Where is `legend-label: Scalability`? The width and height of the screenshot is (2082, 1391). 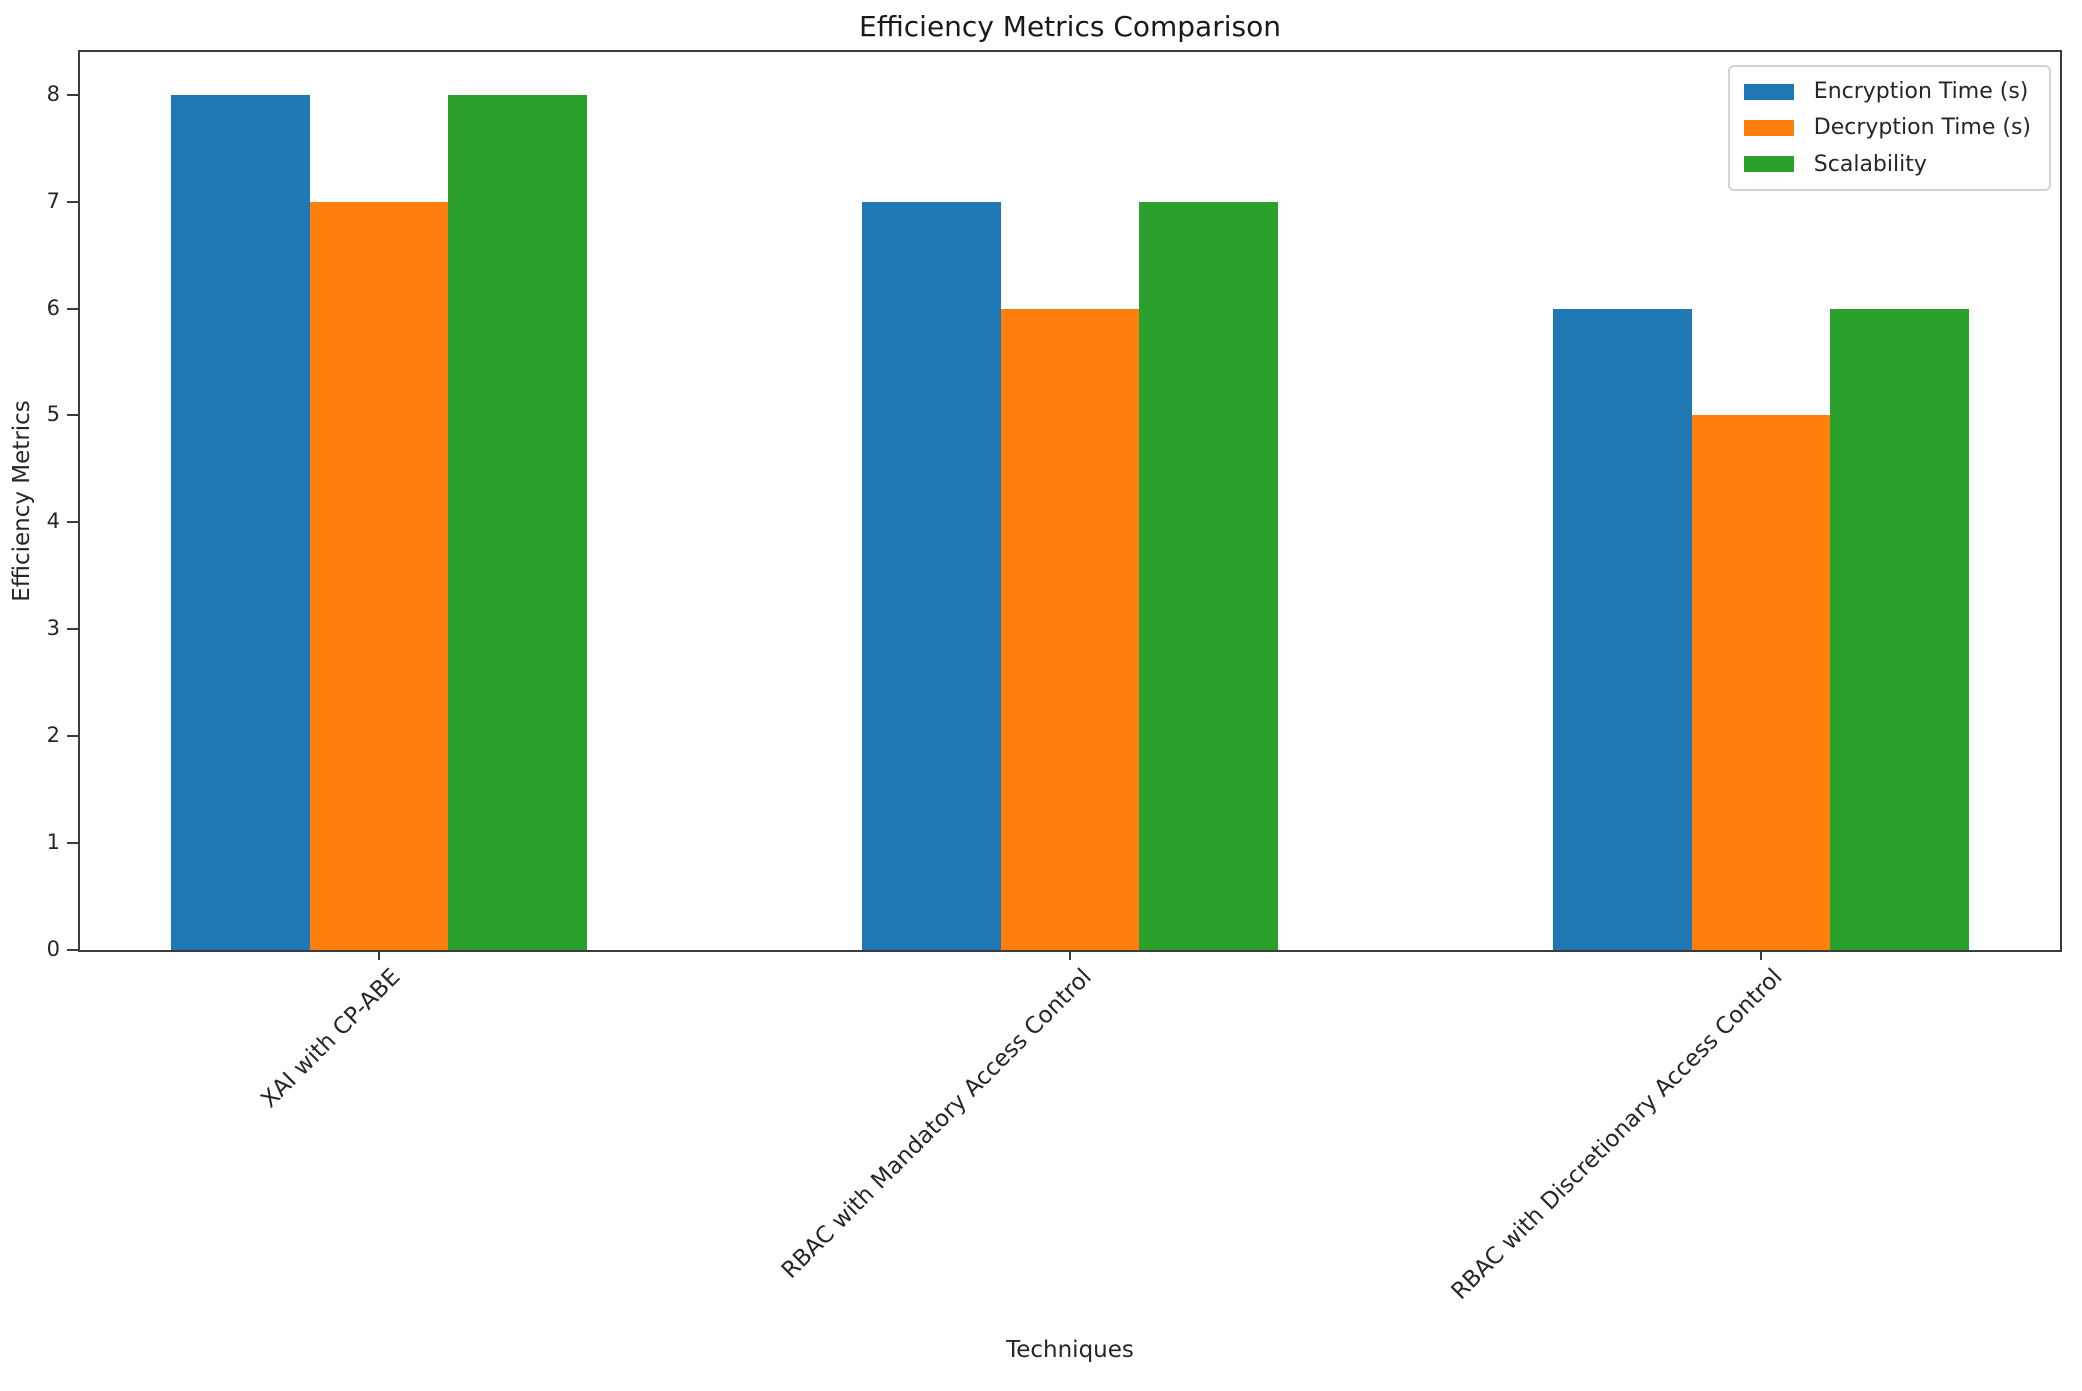
legend-label: Scalability is located at coordinates (1870, 164).